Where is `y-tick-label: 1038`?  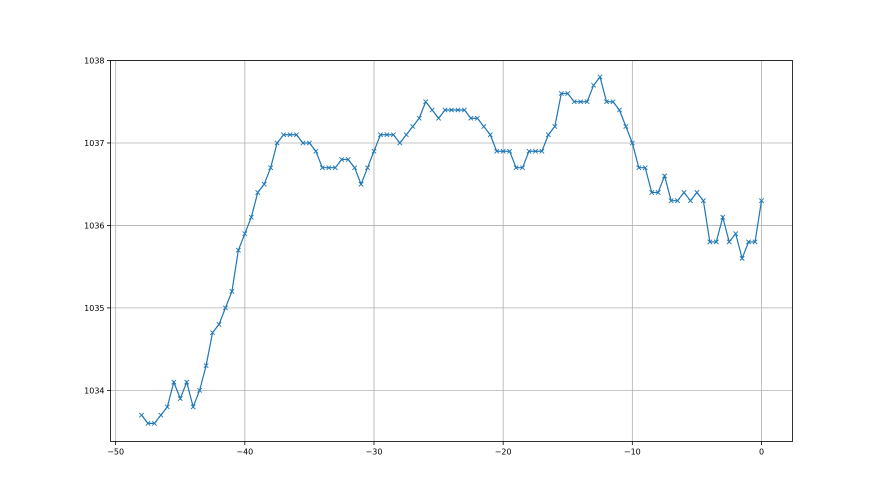
y-tick-label: 1038 is located at coordinates (94, 61).